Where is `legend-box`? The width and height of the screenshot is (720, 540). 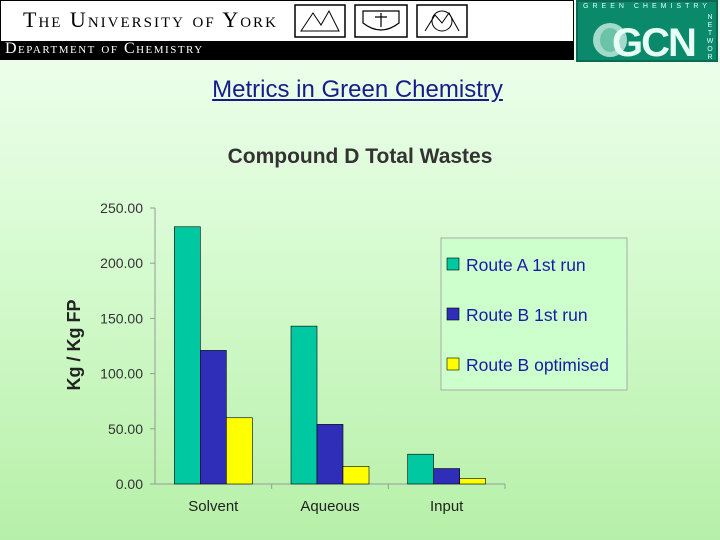 legend-box is located at coordinates (534, 314).